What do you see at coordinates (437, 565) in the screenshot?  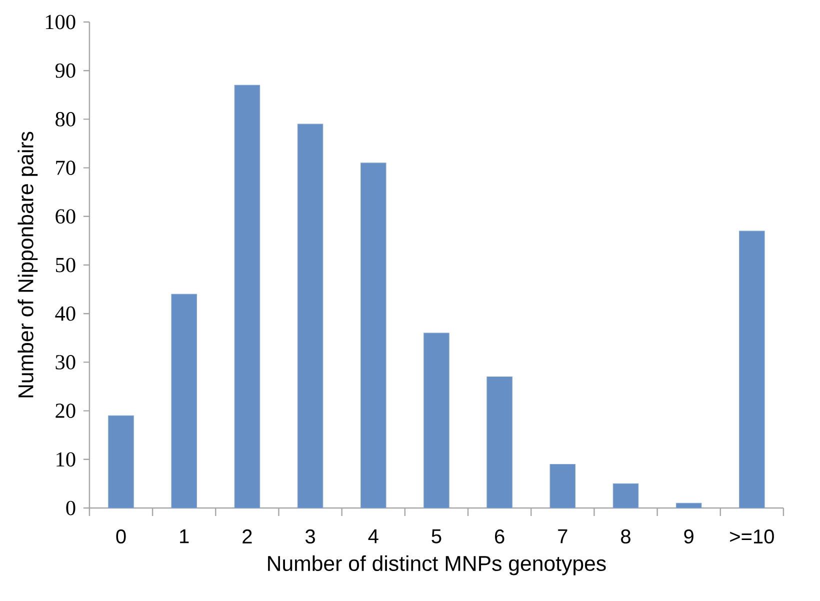 I see `x-axis-title: Number of distinct MNPs genotypes` at bounding box center [437, 565].